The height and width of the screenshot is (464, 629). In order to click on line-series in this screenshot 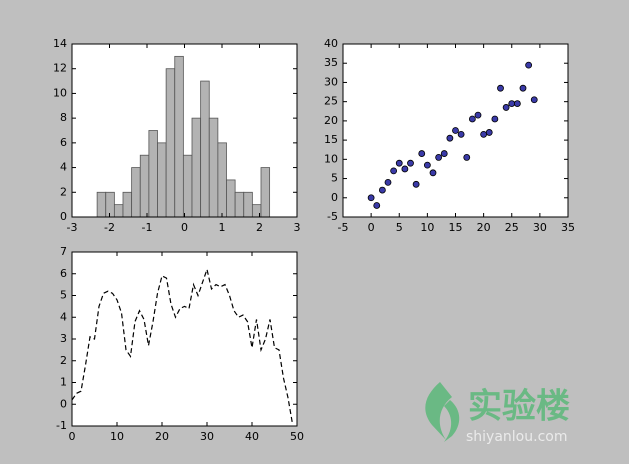, I will do `click(182, 345)`.